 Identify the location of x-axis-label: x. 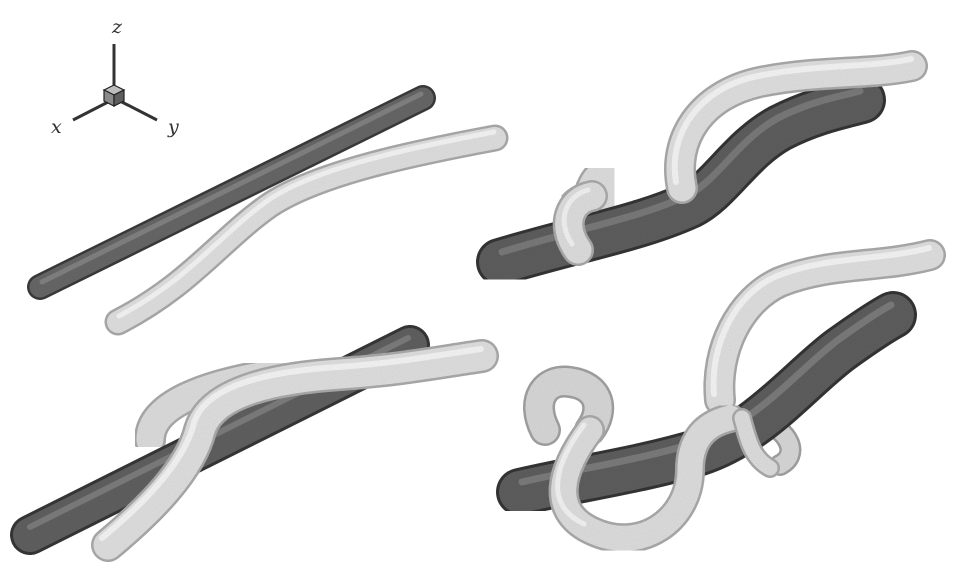
(56, 127).